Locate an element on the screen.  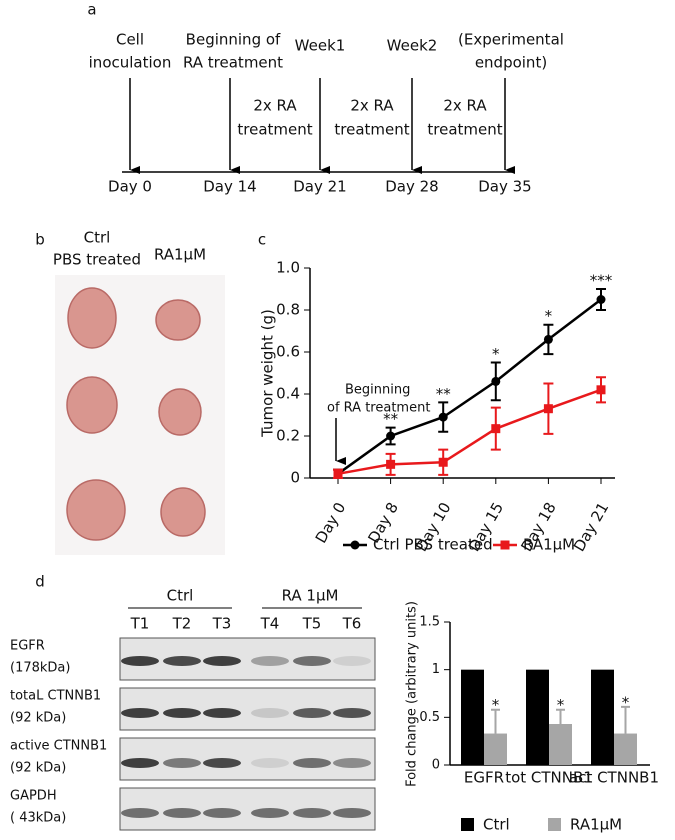
day-label: Day 28 is located at coordinates (411, 187).